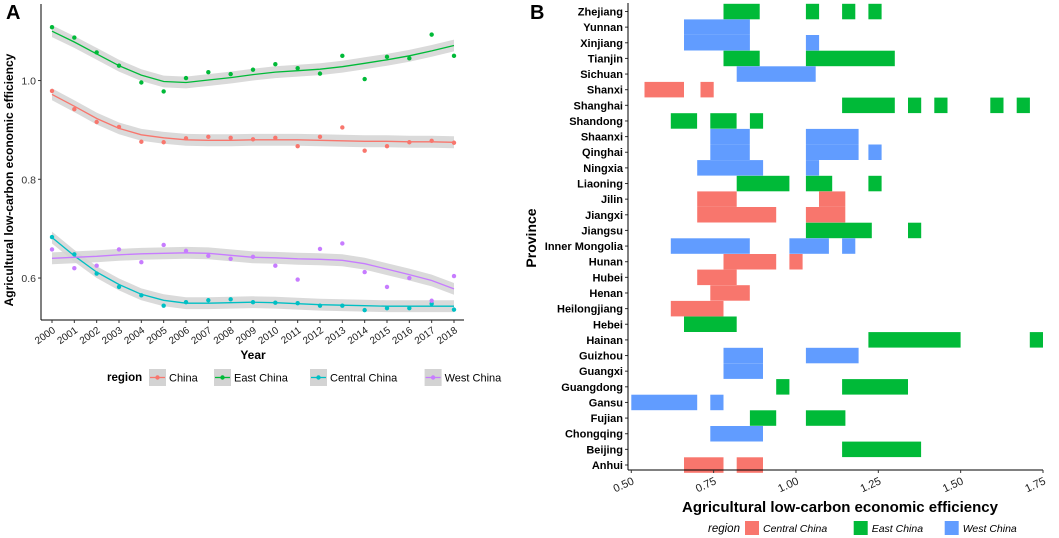 The image size is (1059, 538). I want to click on confidence-band-china, so click(253, 118).